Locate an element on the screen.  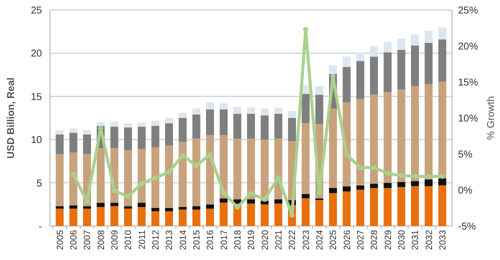
x-tick-label: 2025 is located at coordinates (333, 240).